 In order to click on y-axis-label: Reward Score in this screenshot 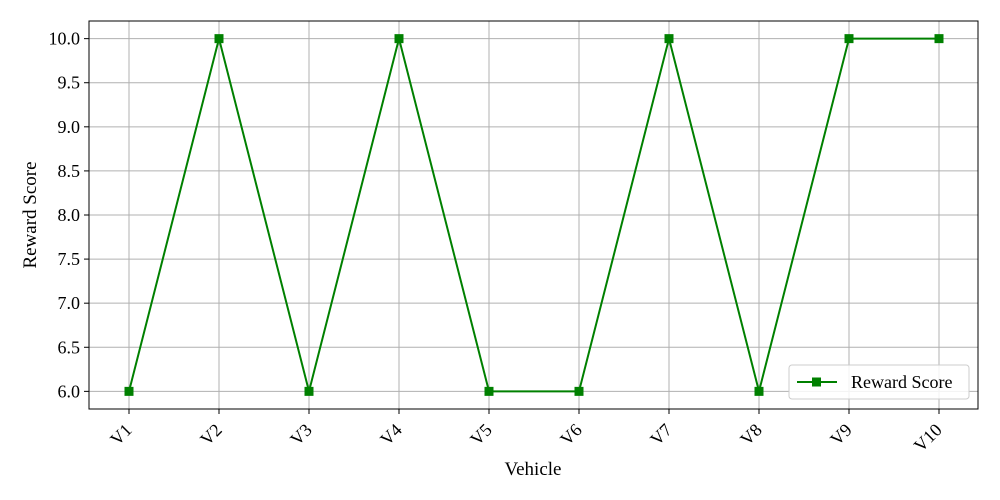, I will do `click(30, 214)`.